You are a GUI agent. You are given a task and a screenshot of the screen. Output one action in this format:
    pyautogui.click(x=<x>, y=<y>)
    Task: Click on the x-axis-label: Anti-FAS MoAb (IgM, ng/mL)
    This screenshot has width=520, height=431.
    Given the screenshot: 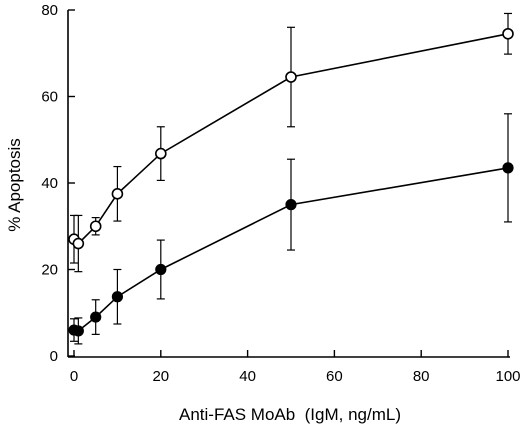 What is the action you would take?
    pyautogui.click(x=290, y=414)
    